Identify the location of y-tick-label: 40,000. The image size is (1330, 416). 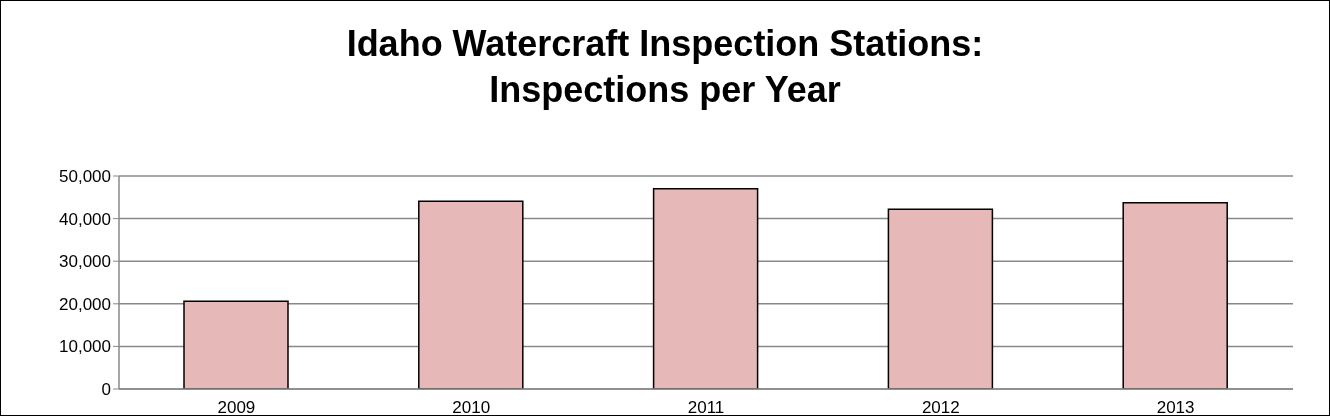
(85, 219).